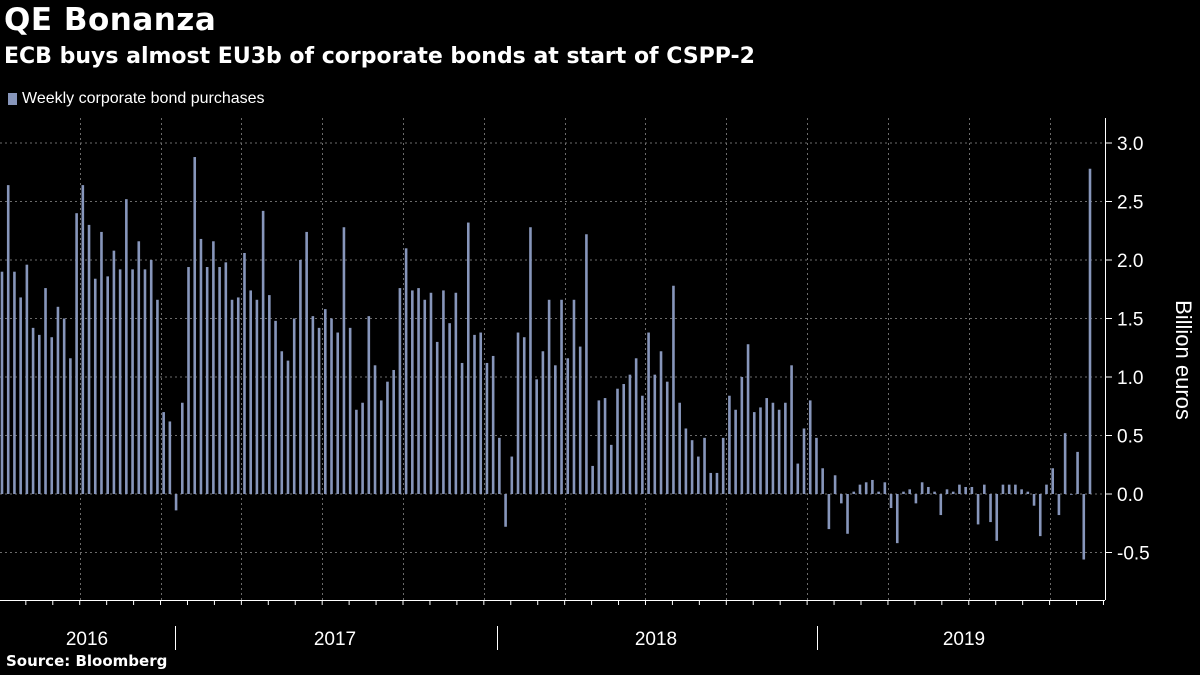  What do you see at coordinates (12, 99) in the screenshot?
I see `legend-swatch` at bounding box center [12, 99].